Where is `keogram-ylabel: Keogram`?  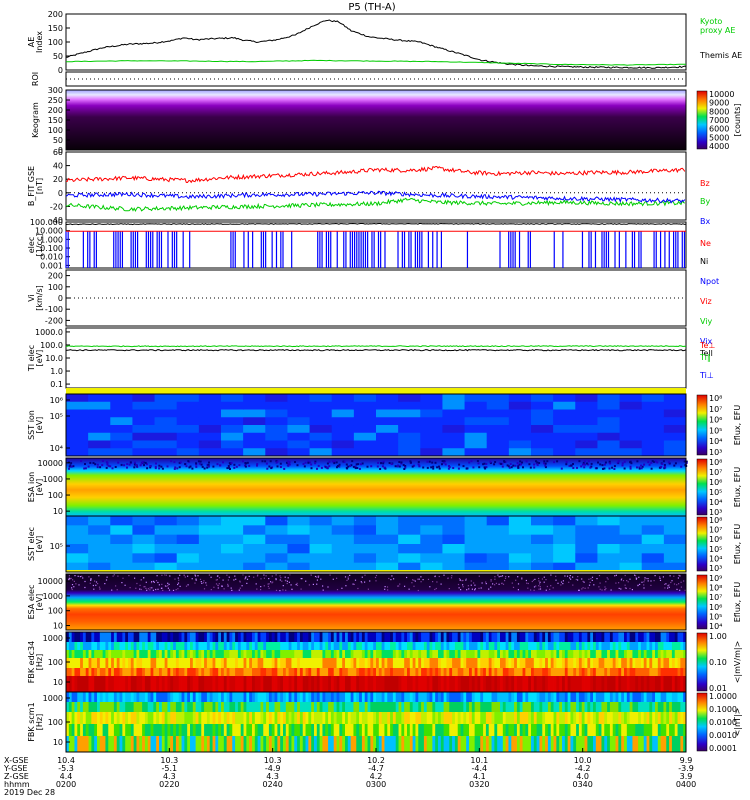
keogram-ylabel: Keogram is located at coordinates (35, 120).